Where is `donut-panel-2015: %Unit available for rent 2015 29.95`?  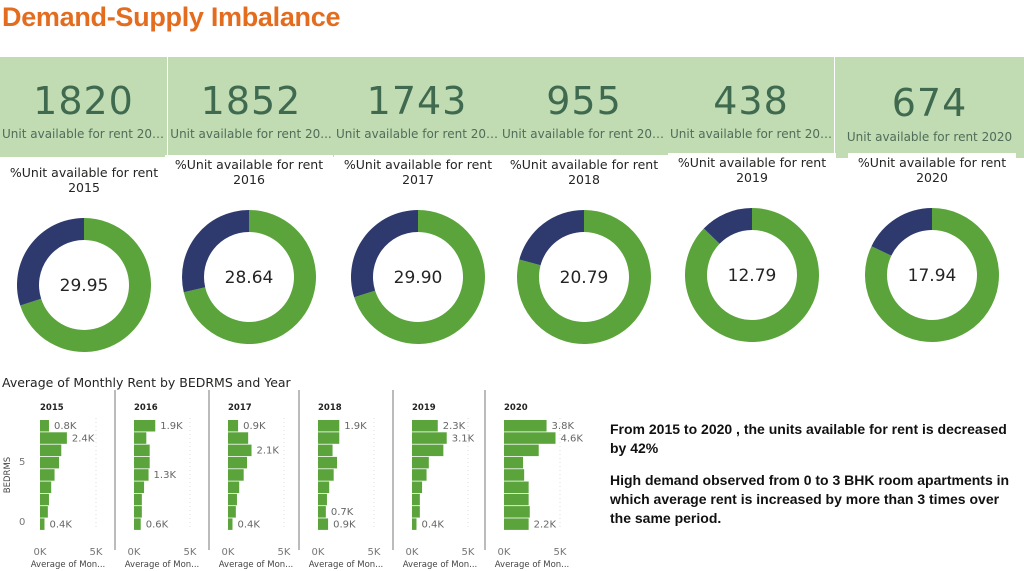
donut-panel-2015: %Unit available for rent 2015 29.95 is located at coordinates (84, 269).